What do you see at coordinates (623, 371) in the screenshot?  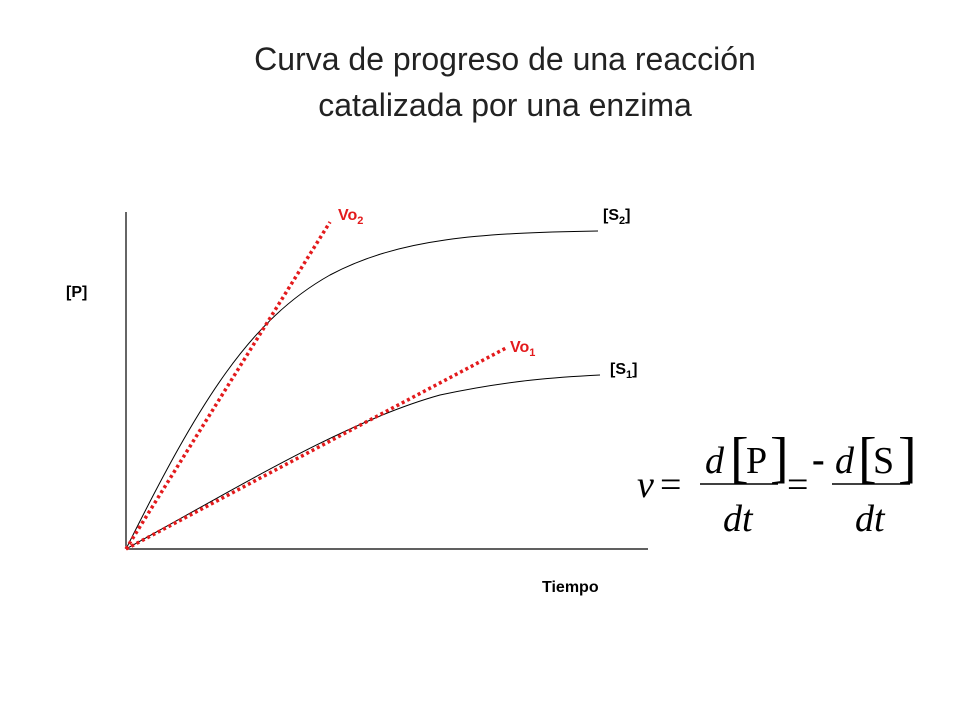 I see `label-s1: [S1]` at bounding box center [623, 371].